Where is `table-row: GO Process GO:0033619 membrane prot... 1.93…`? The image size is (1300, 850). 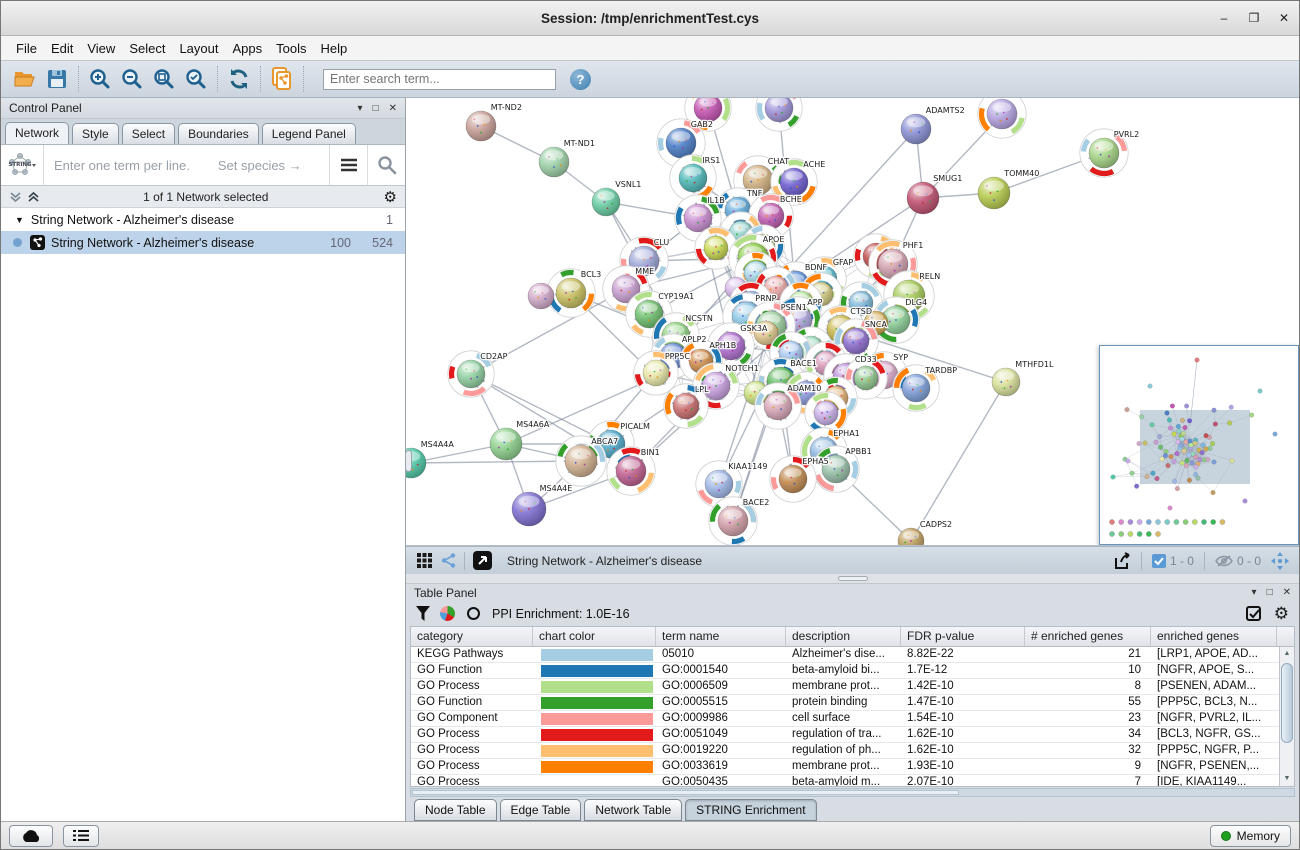
table-row: GO Process GO:0033619 membrane prot... 1.93… is located at coordinates (852, 767).